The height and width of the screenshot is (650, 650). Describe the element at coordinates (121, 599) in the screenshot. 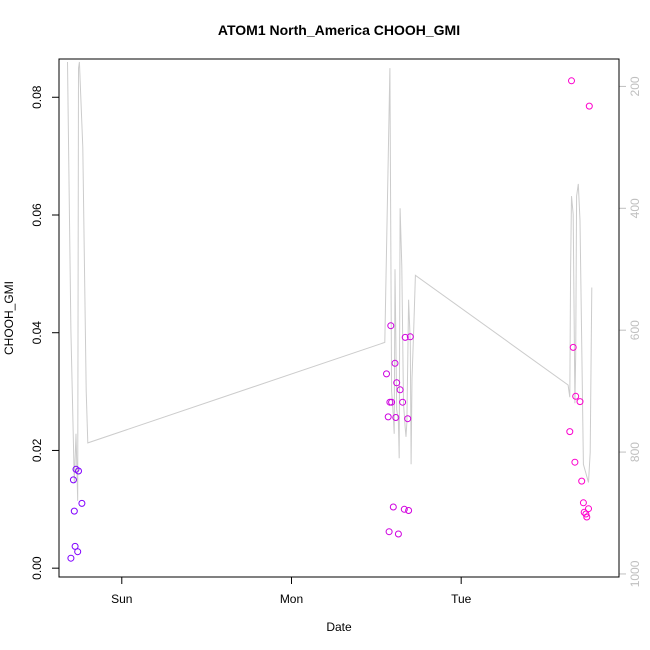

I see `x-tick-label: Sun` at that location.